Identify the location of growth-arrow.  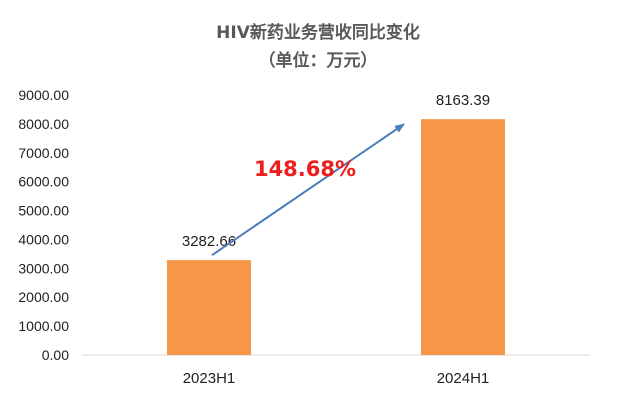
(308, 189).